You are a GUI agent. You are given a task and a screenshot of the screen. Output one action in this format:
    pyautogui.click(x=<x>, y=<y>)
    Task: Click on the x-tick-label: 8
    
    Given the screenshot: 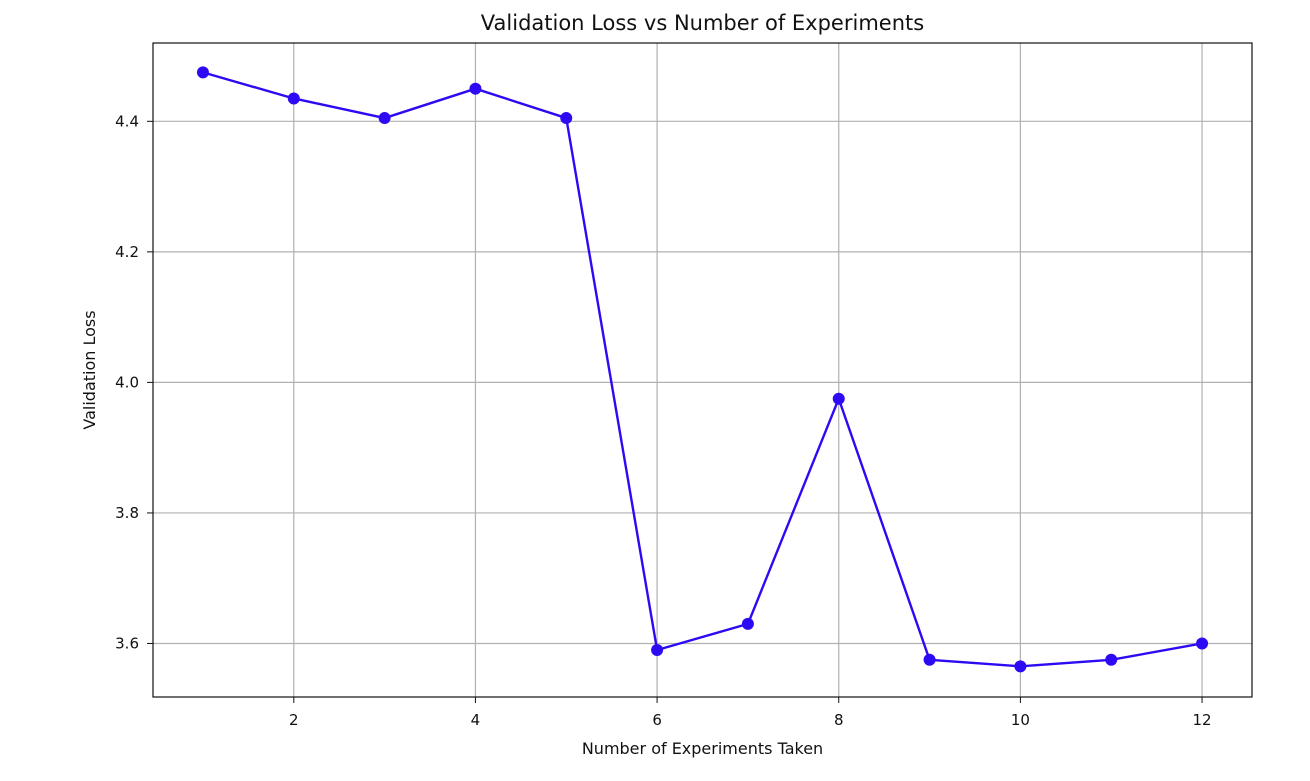 What is the action you would take?
    pyautogui.click(x=839, y=720)
    